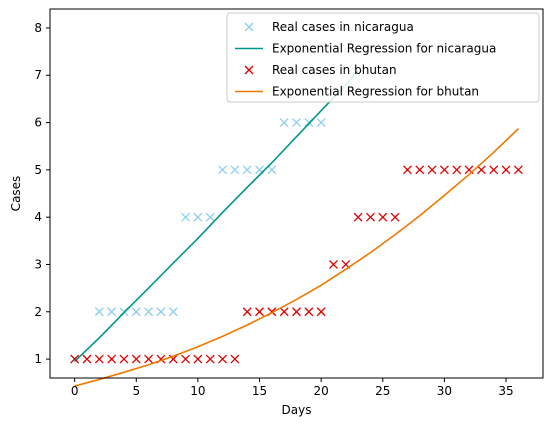 This screenshot has width=554, height=432. Describe the element at coordinates (375, 92) in the screenshot. I see `legend-label: Exponential Regression for bhutan` at that location.